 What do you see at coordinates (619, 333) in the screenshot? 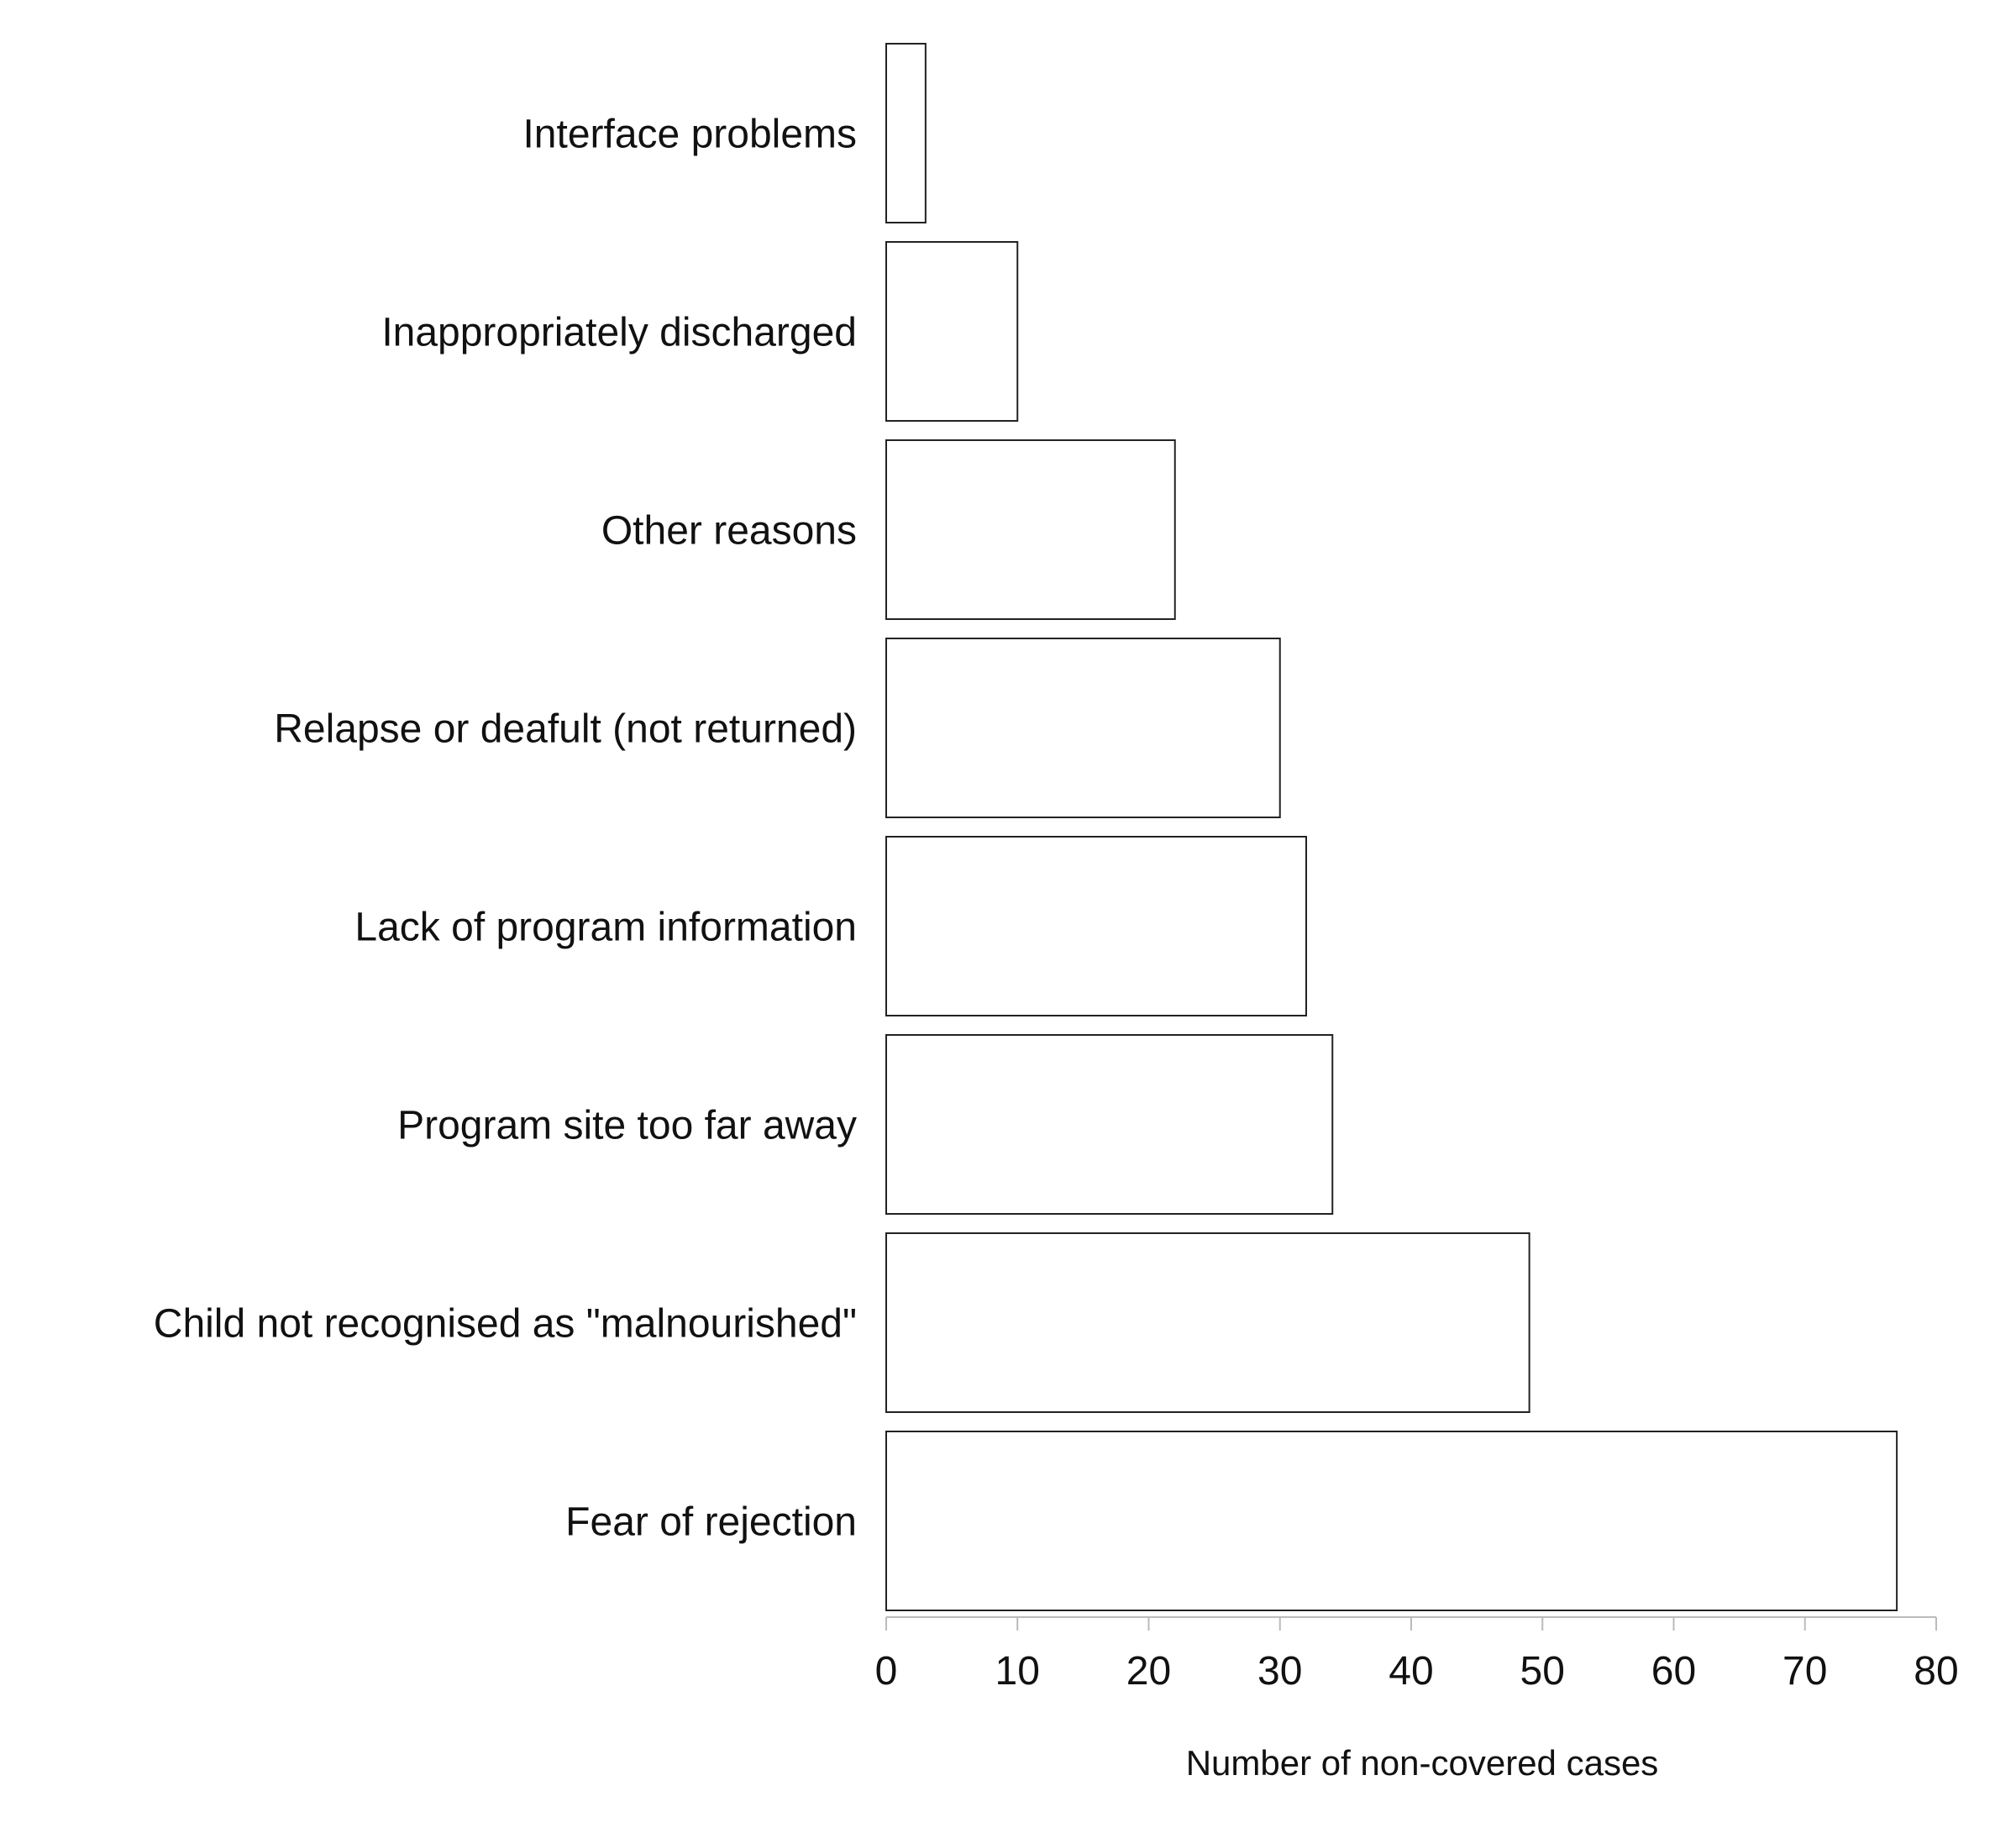
I see `category-label: Inappropriately discharged` at bounding box center [619, 333].